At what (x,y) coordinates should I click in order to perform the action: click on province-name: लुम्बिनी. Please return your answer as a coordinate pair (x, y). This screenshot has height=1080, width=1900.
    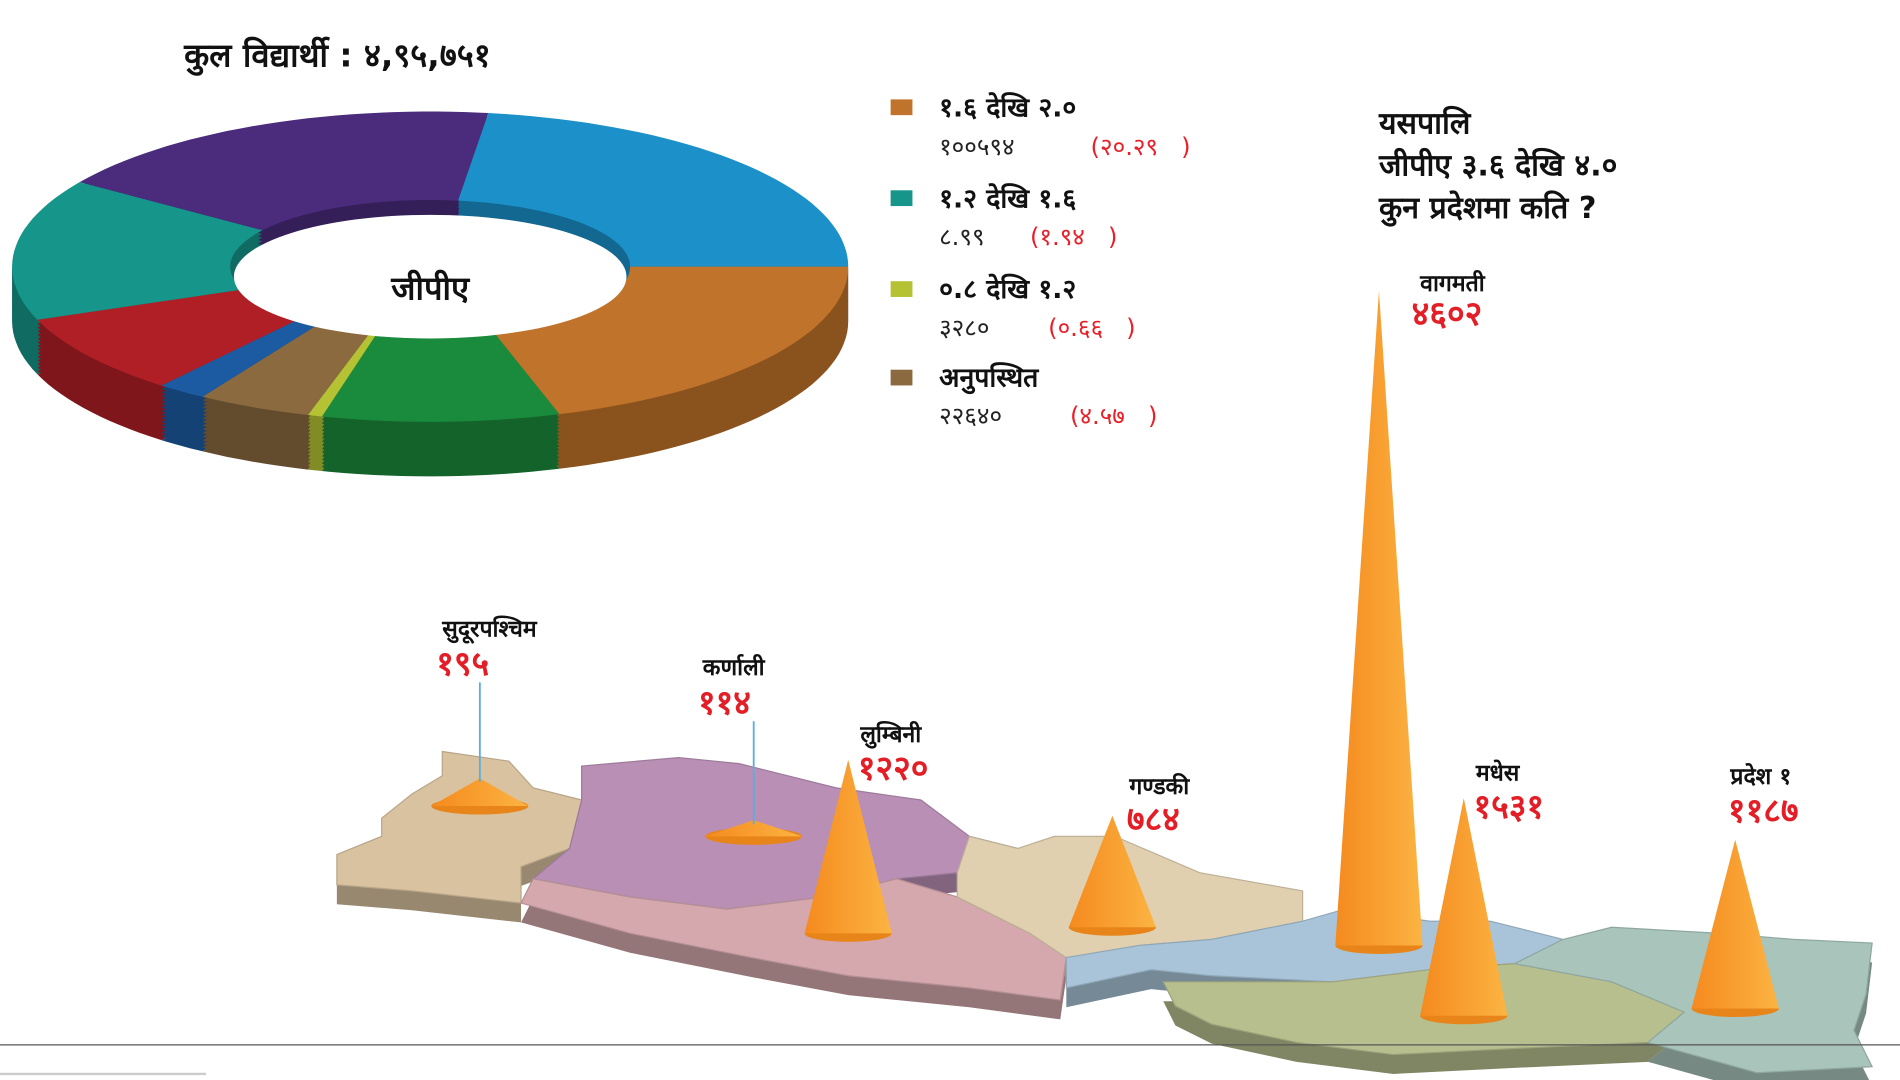
    Looking at the image, I should click on (890, 734).